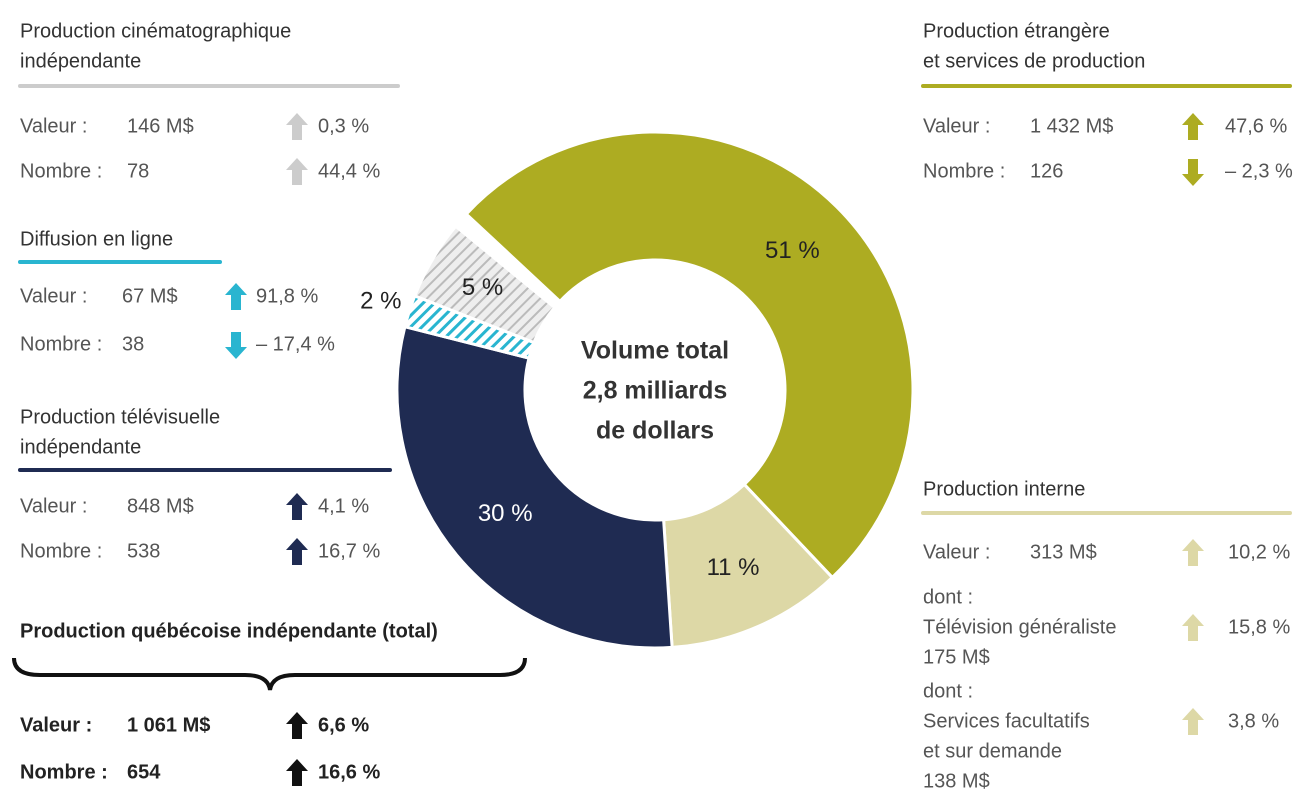 The height and width of the screenshot is (800, 1308). I want to click on row-change: 44,4 %, so click(349, 171).